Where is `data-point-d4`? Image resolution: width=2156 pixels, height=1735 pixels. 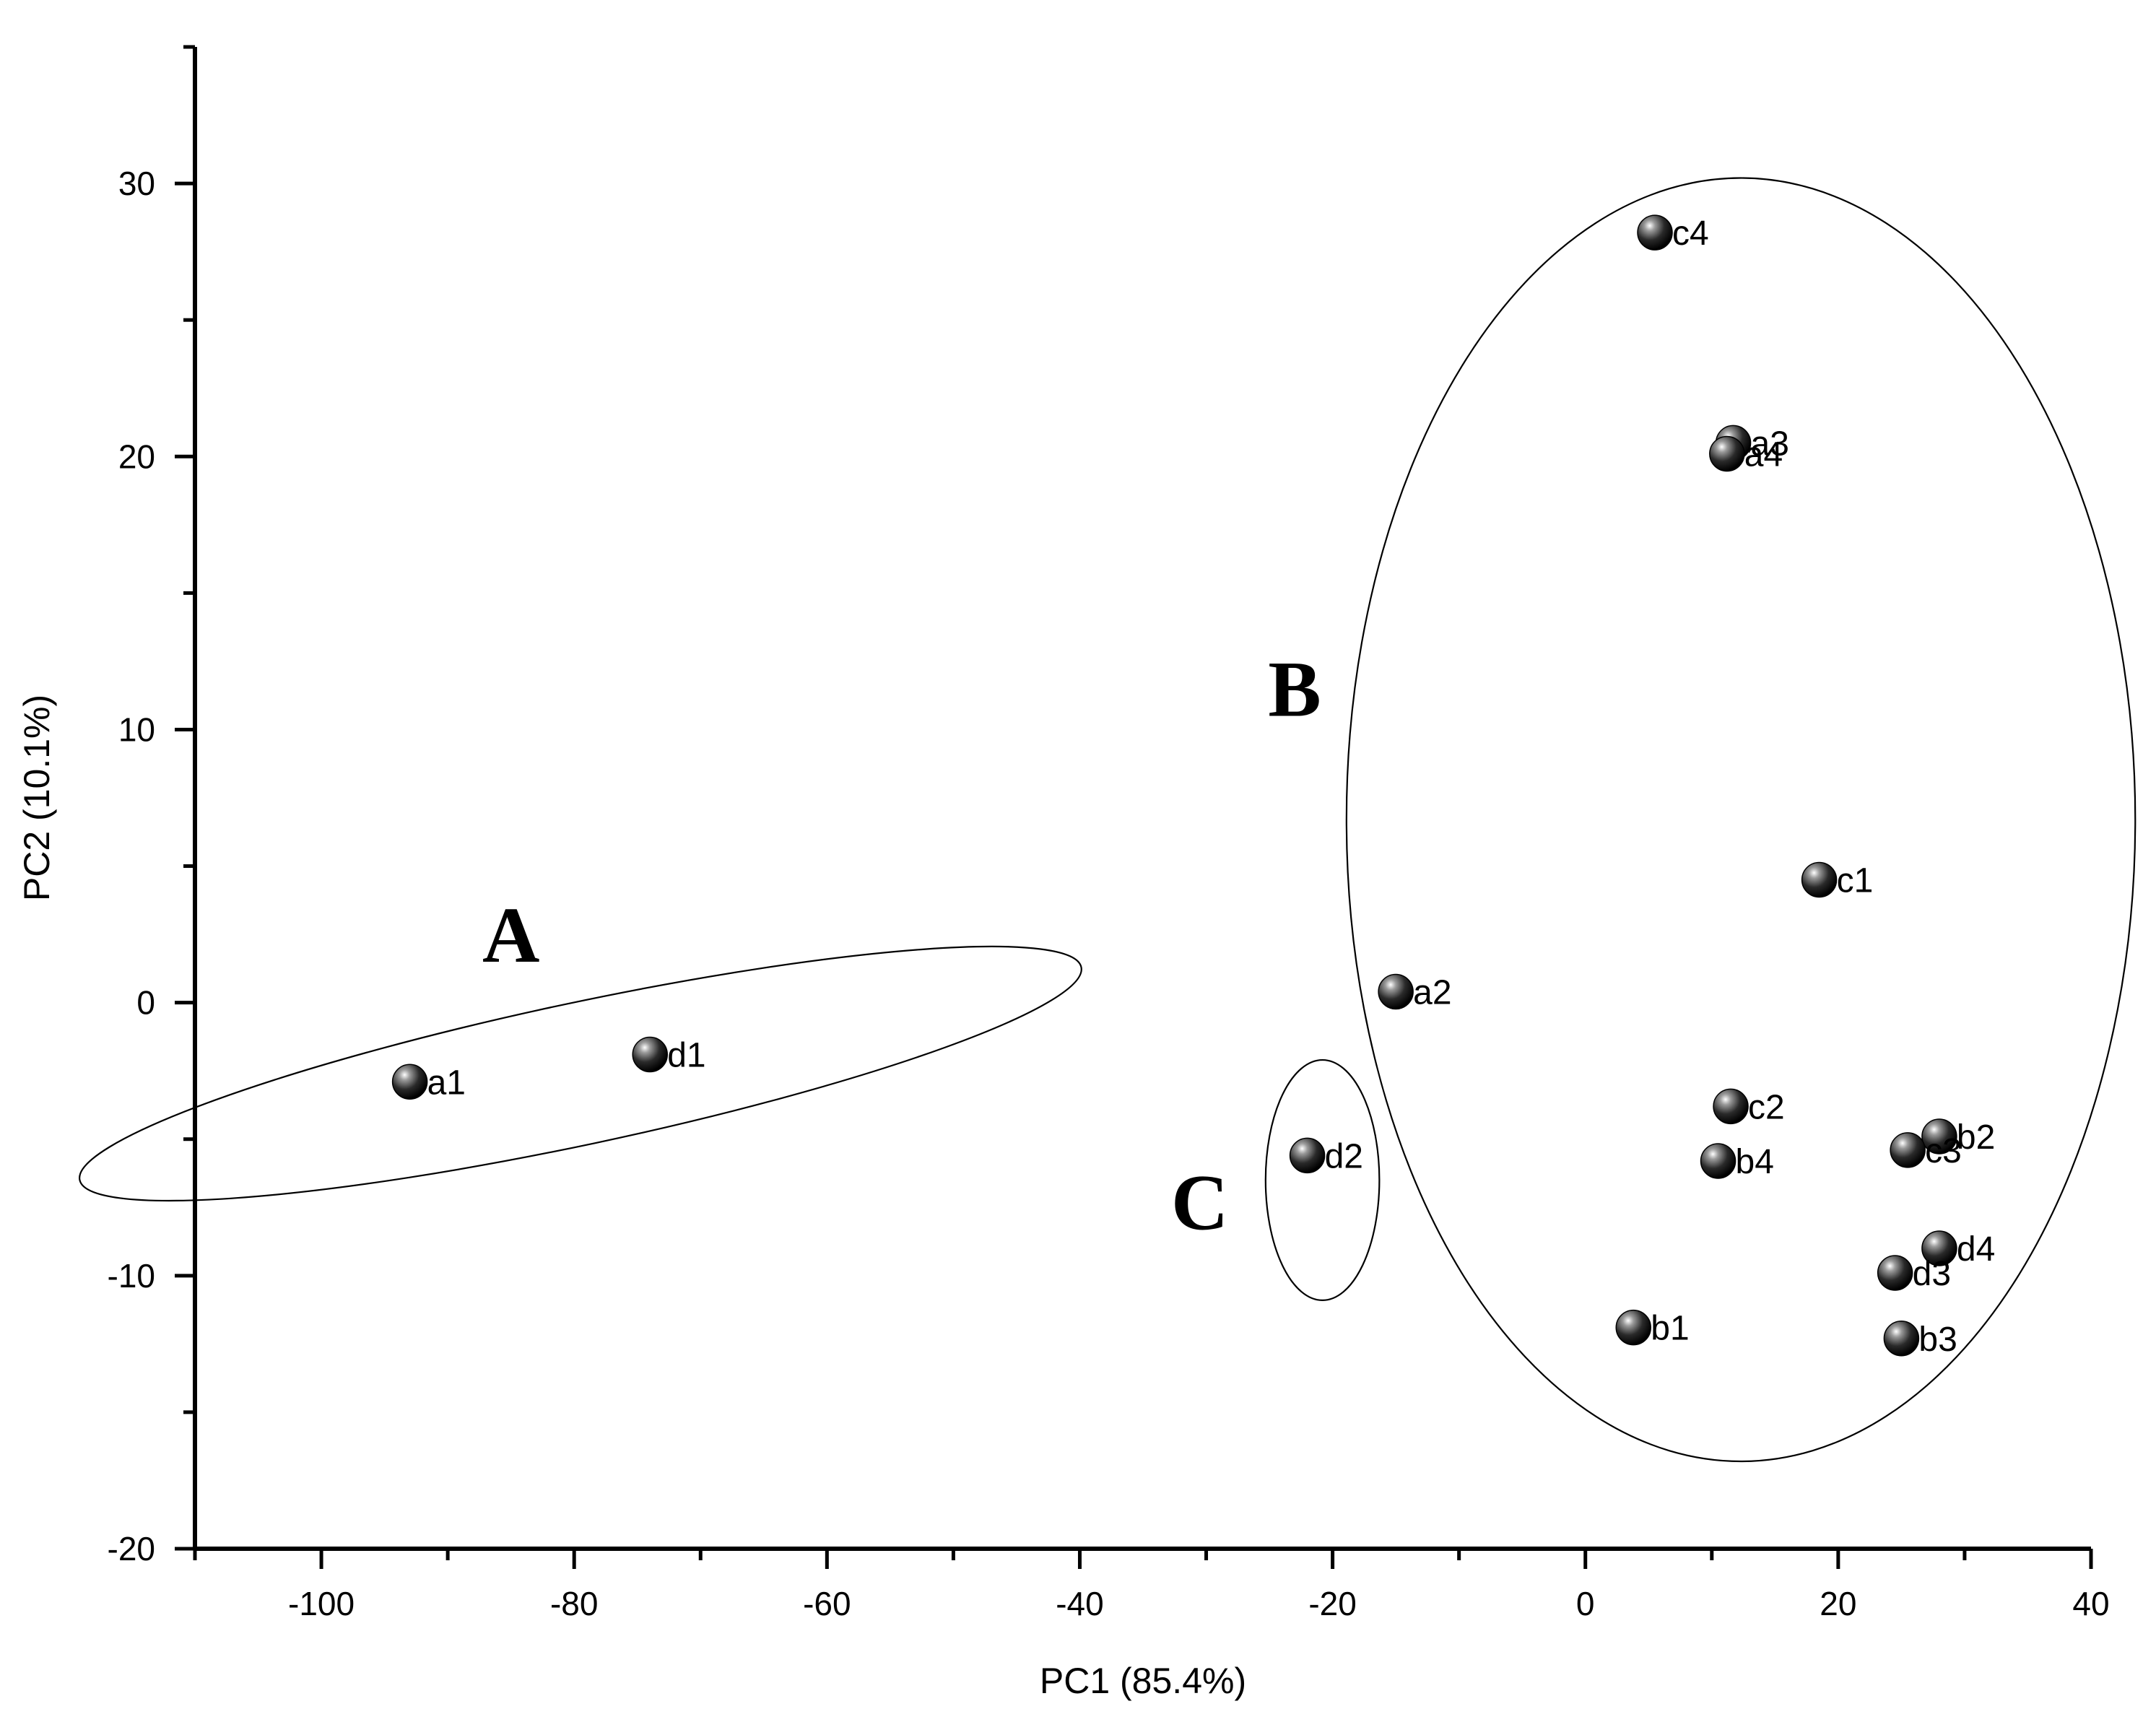 data-point-d4 is located at coordinates (1939, 1248).